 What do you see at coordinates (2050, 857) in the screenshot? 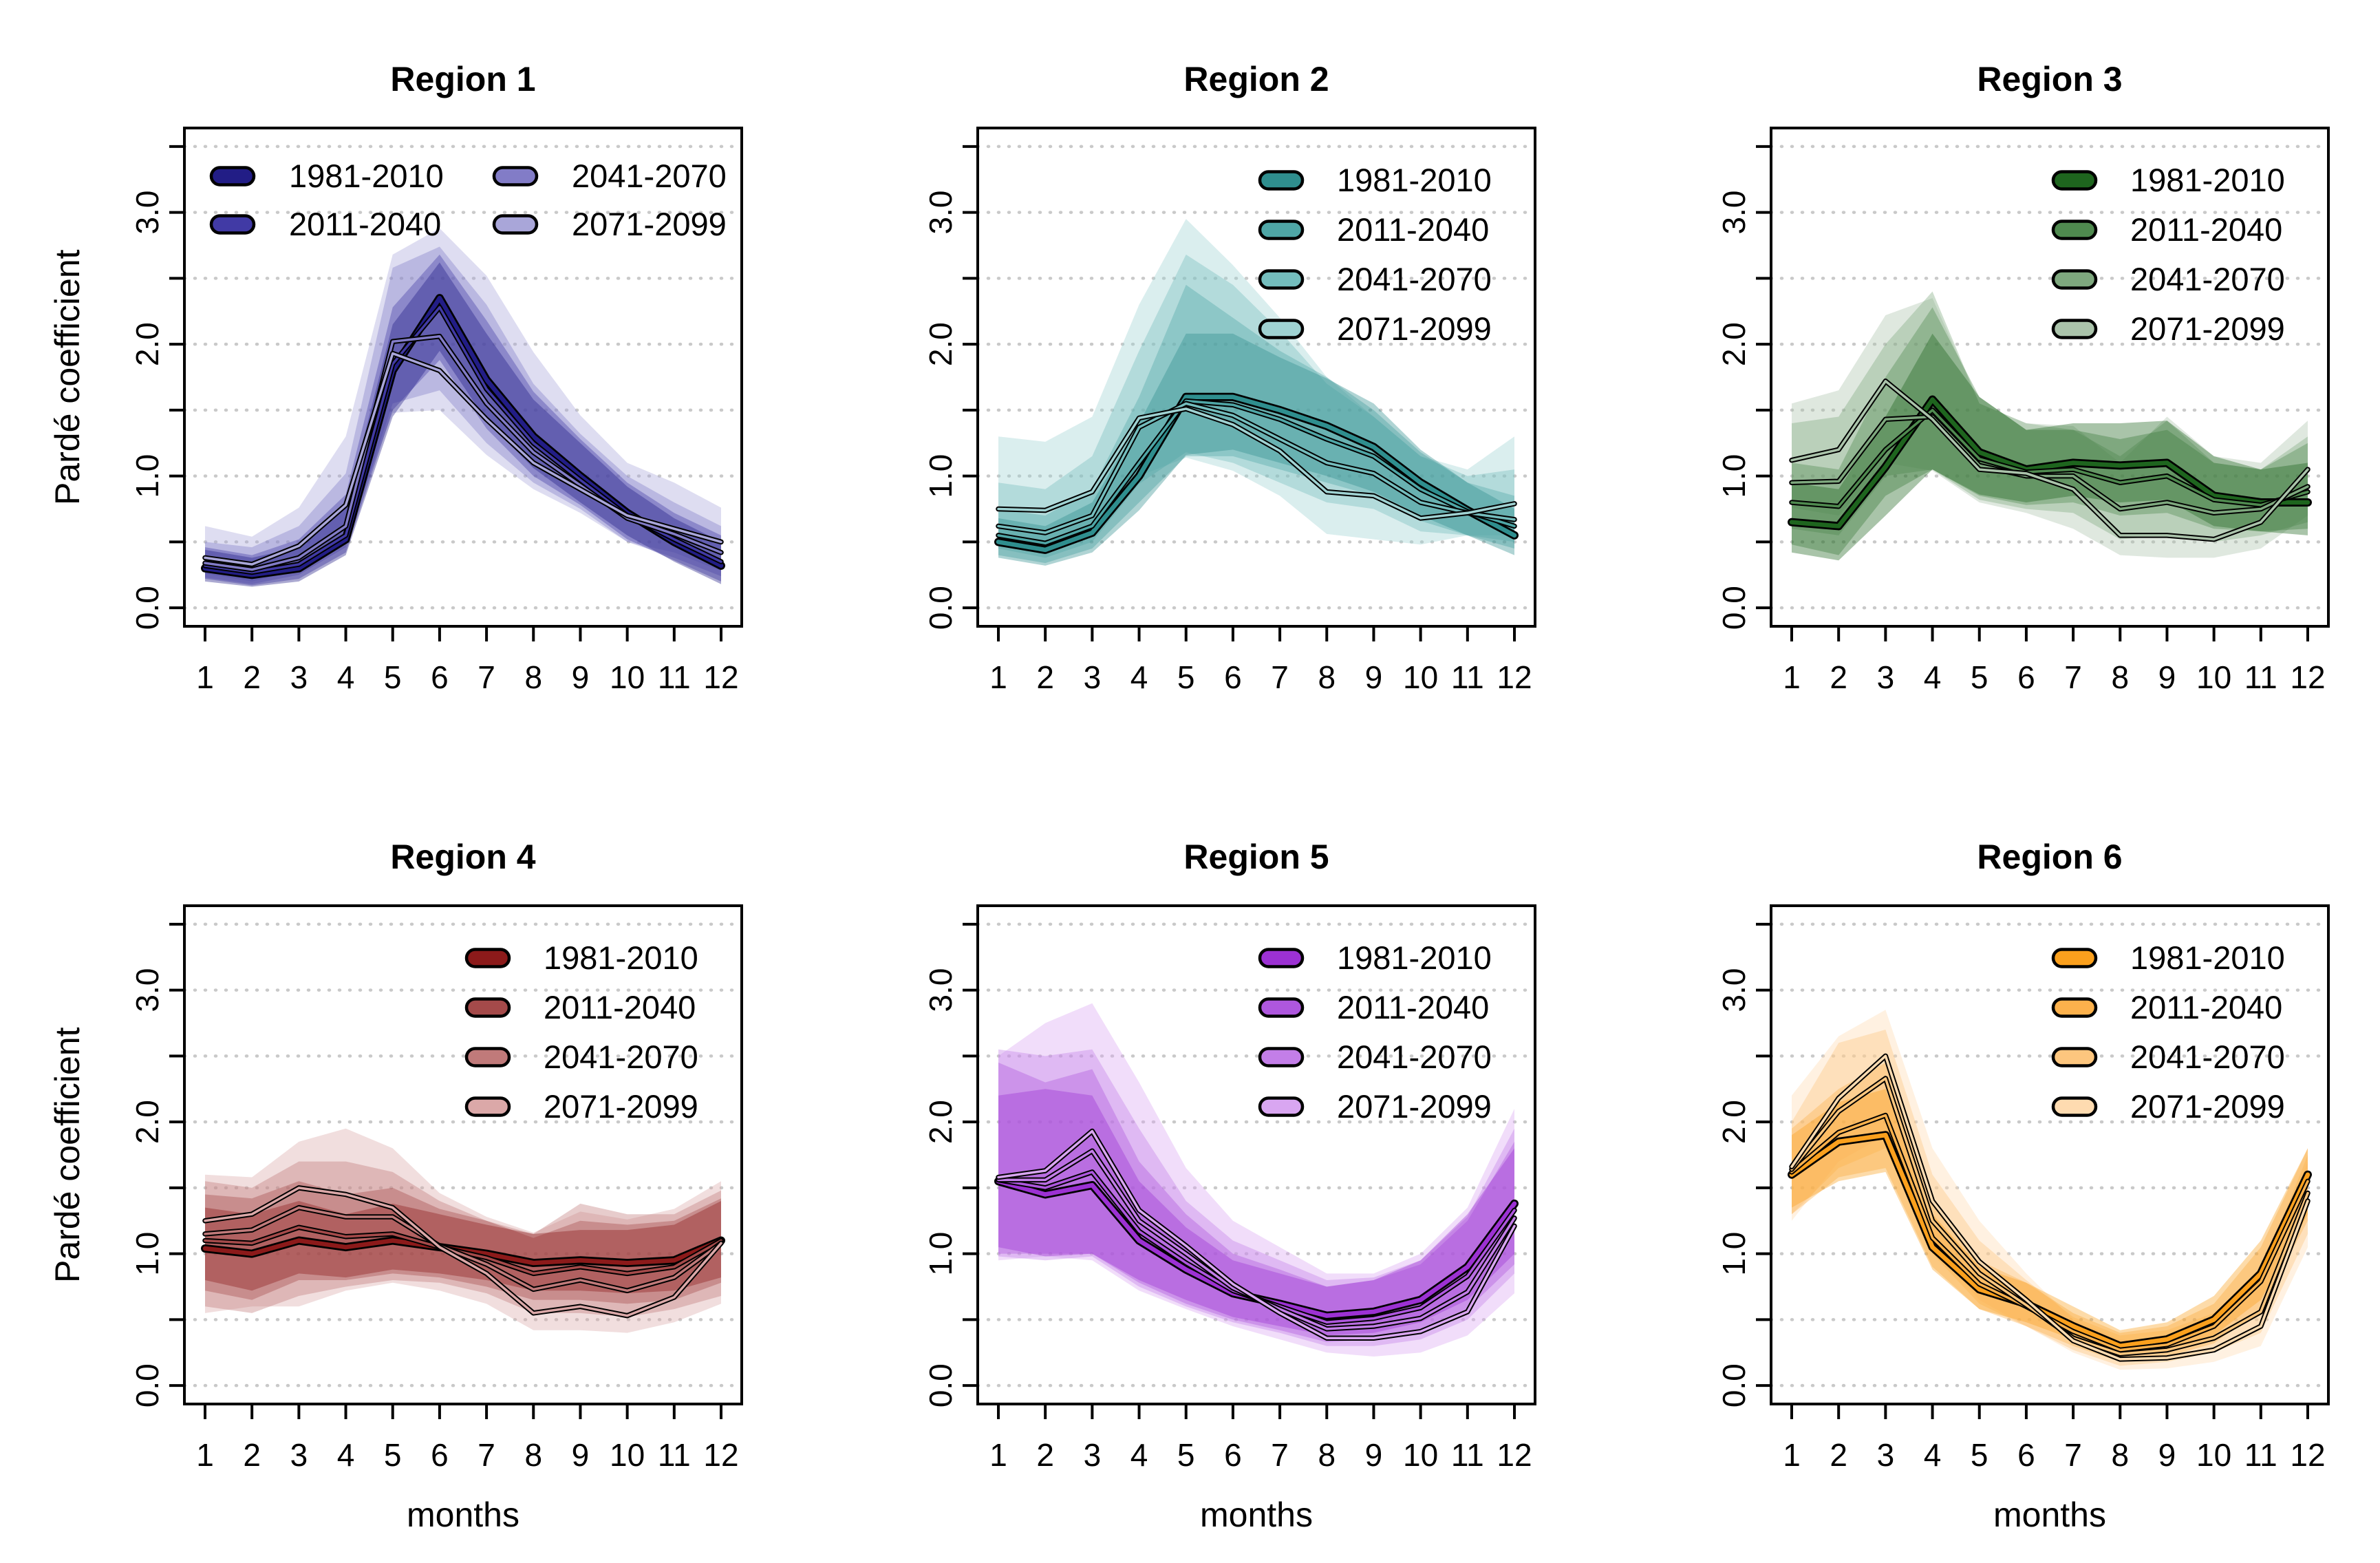
I see `panel-title-region-6: Region 6` at bounding box center [2050, 857].